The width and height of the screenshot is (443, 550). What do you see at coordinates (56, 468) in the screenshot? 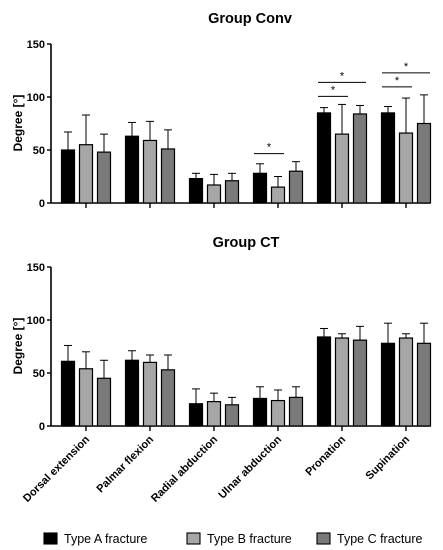
I see `category-label: Dorsal extension` at bounding box center [56, 468].